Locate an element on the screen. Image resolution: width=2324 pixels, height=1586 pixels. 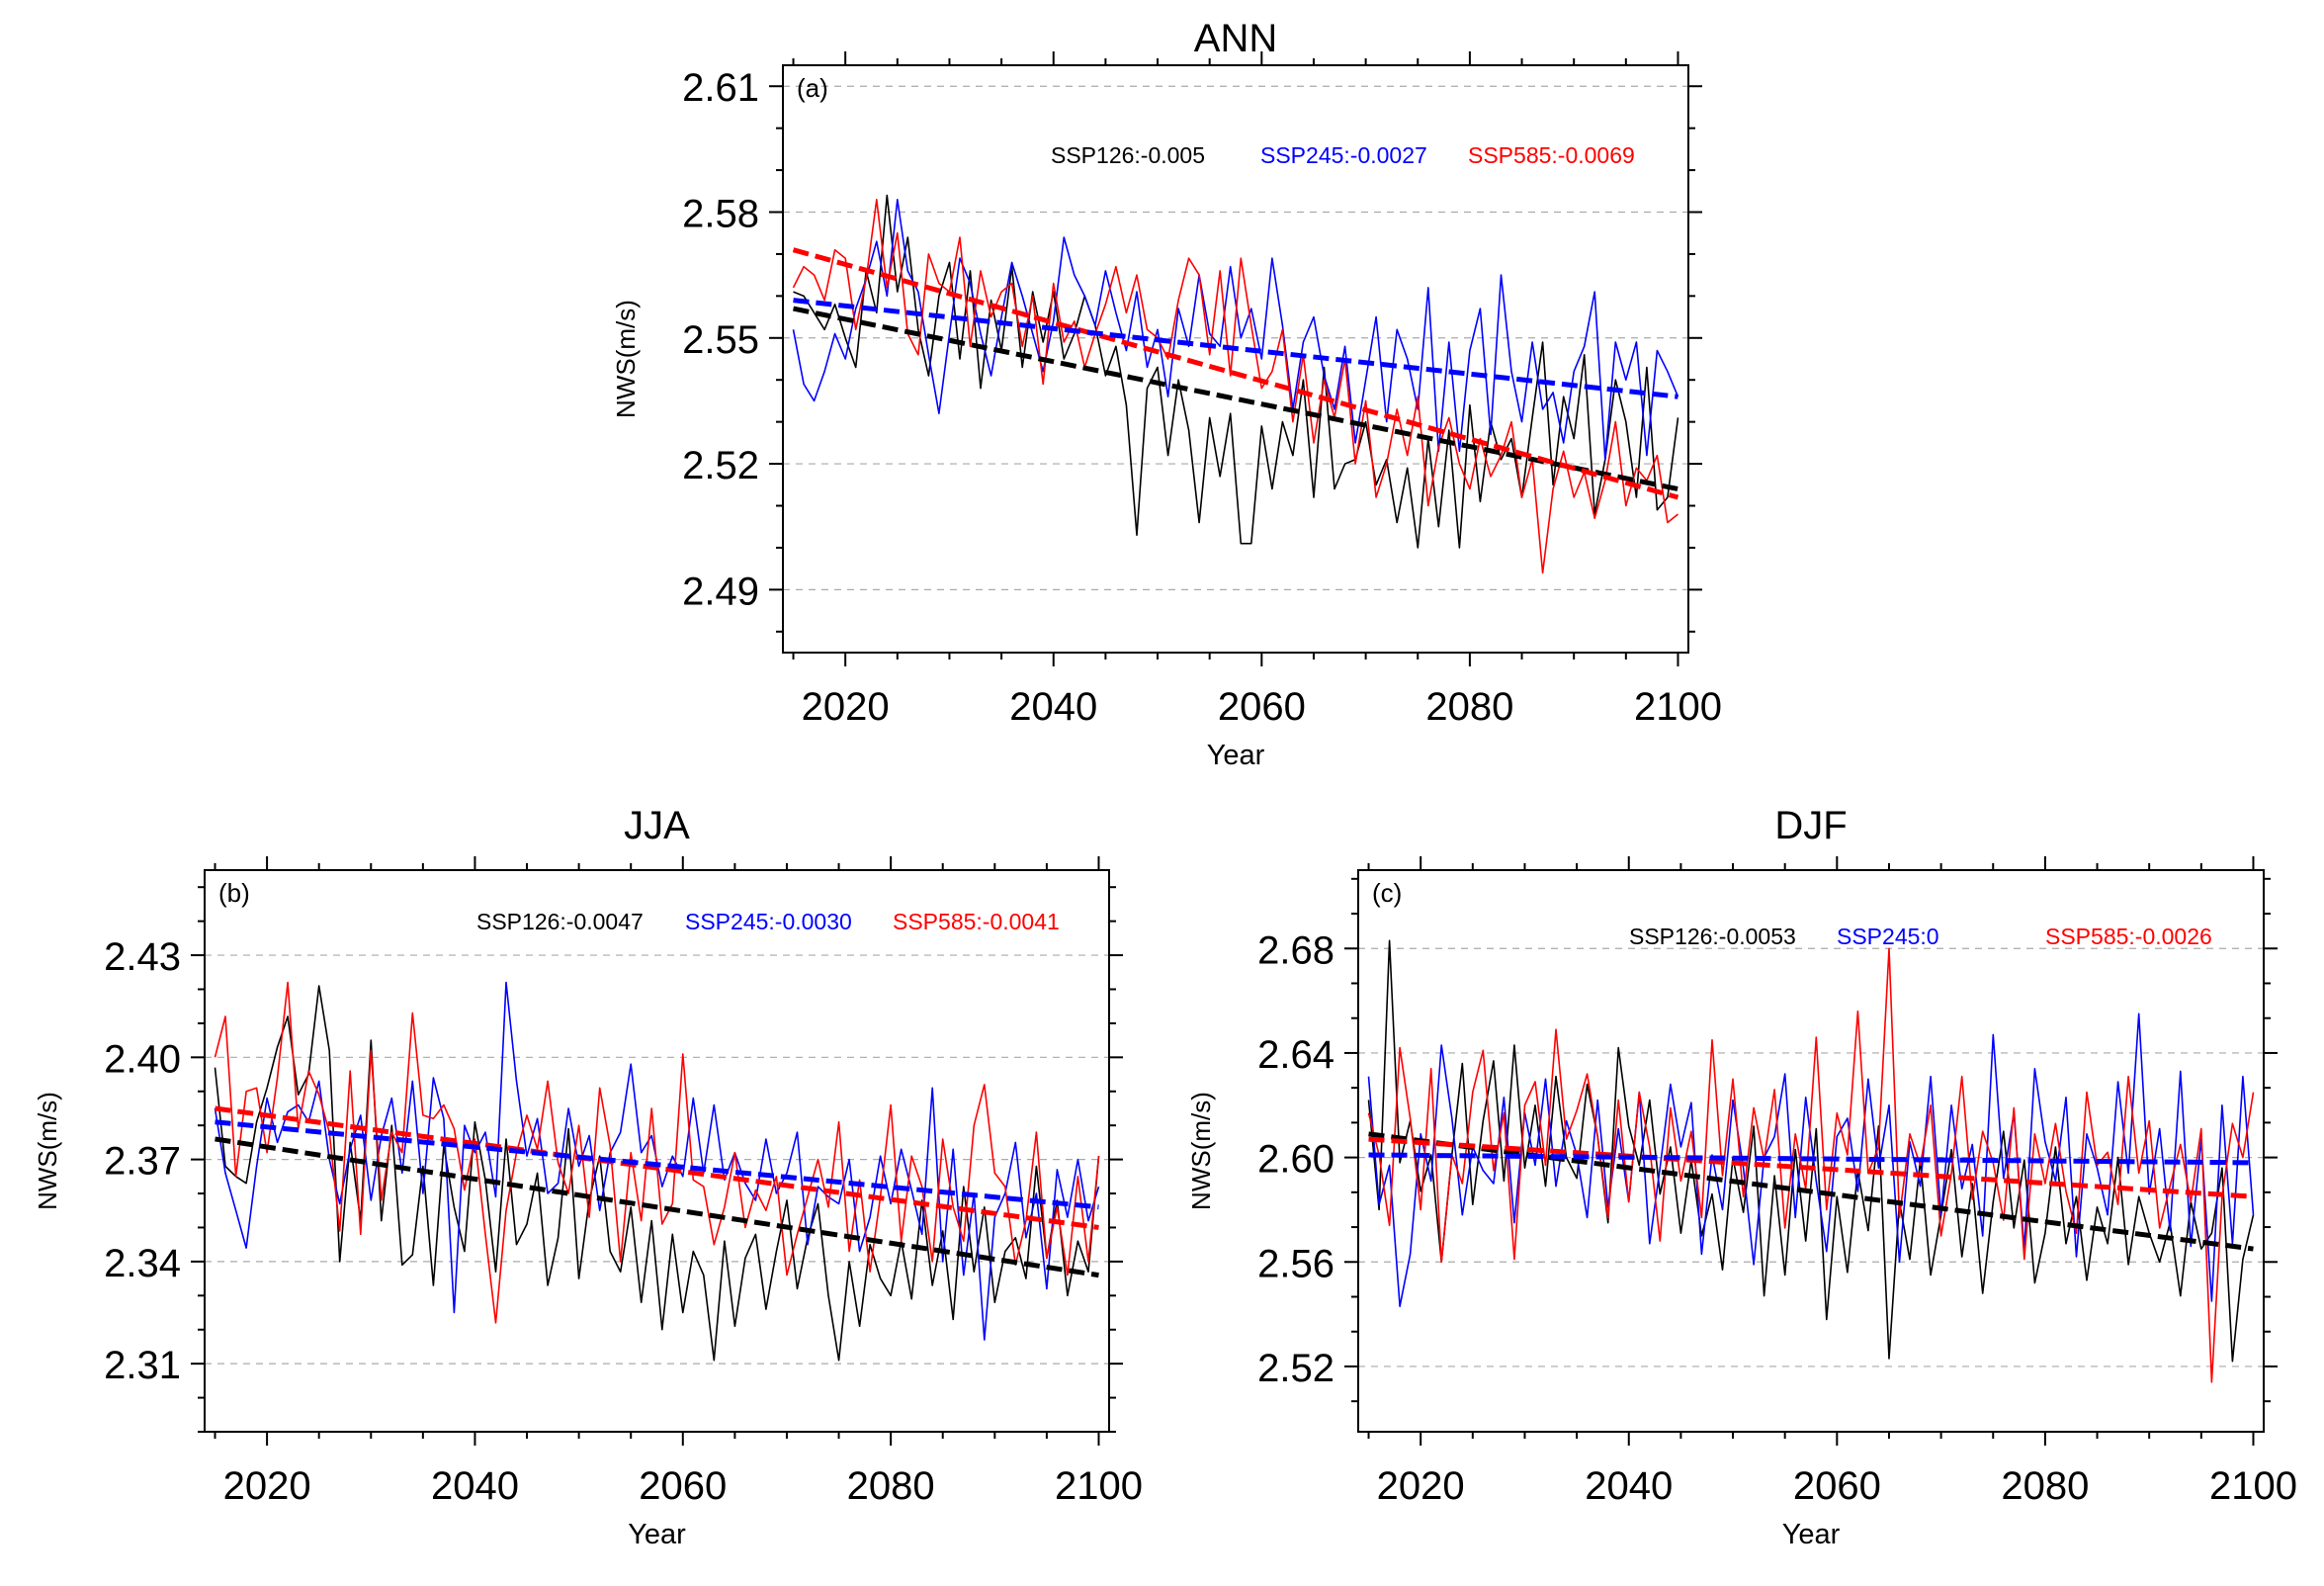
legend-entry-ssp245: SSP245:0 is located at coordinates (1888, 937).